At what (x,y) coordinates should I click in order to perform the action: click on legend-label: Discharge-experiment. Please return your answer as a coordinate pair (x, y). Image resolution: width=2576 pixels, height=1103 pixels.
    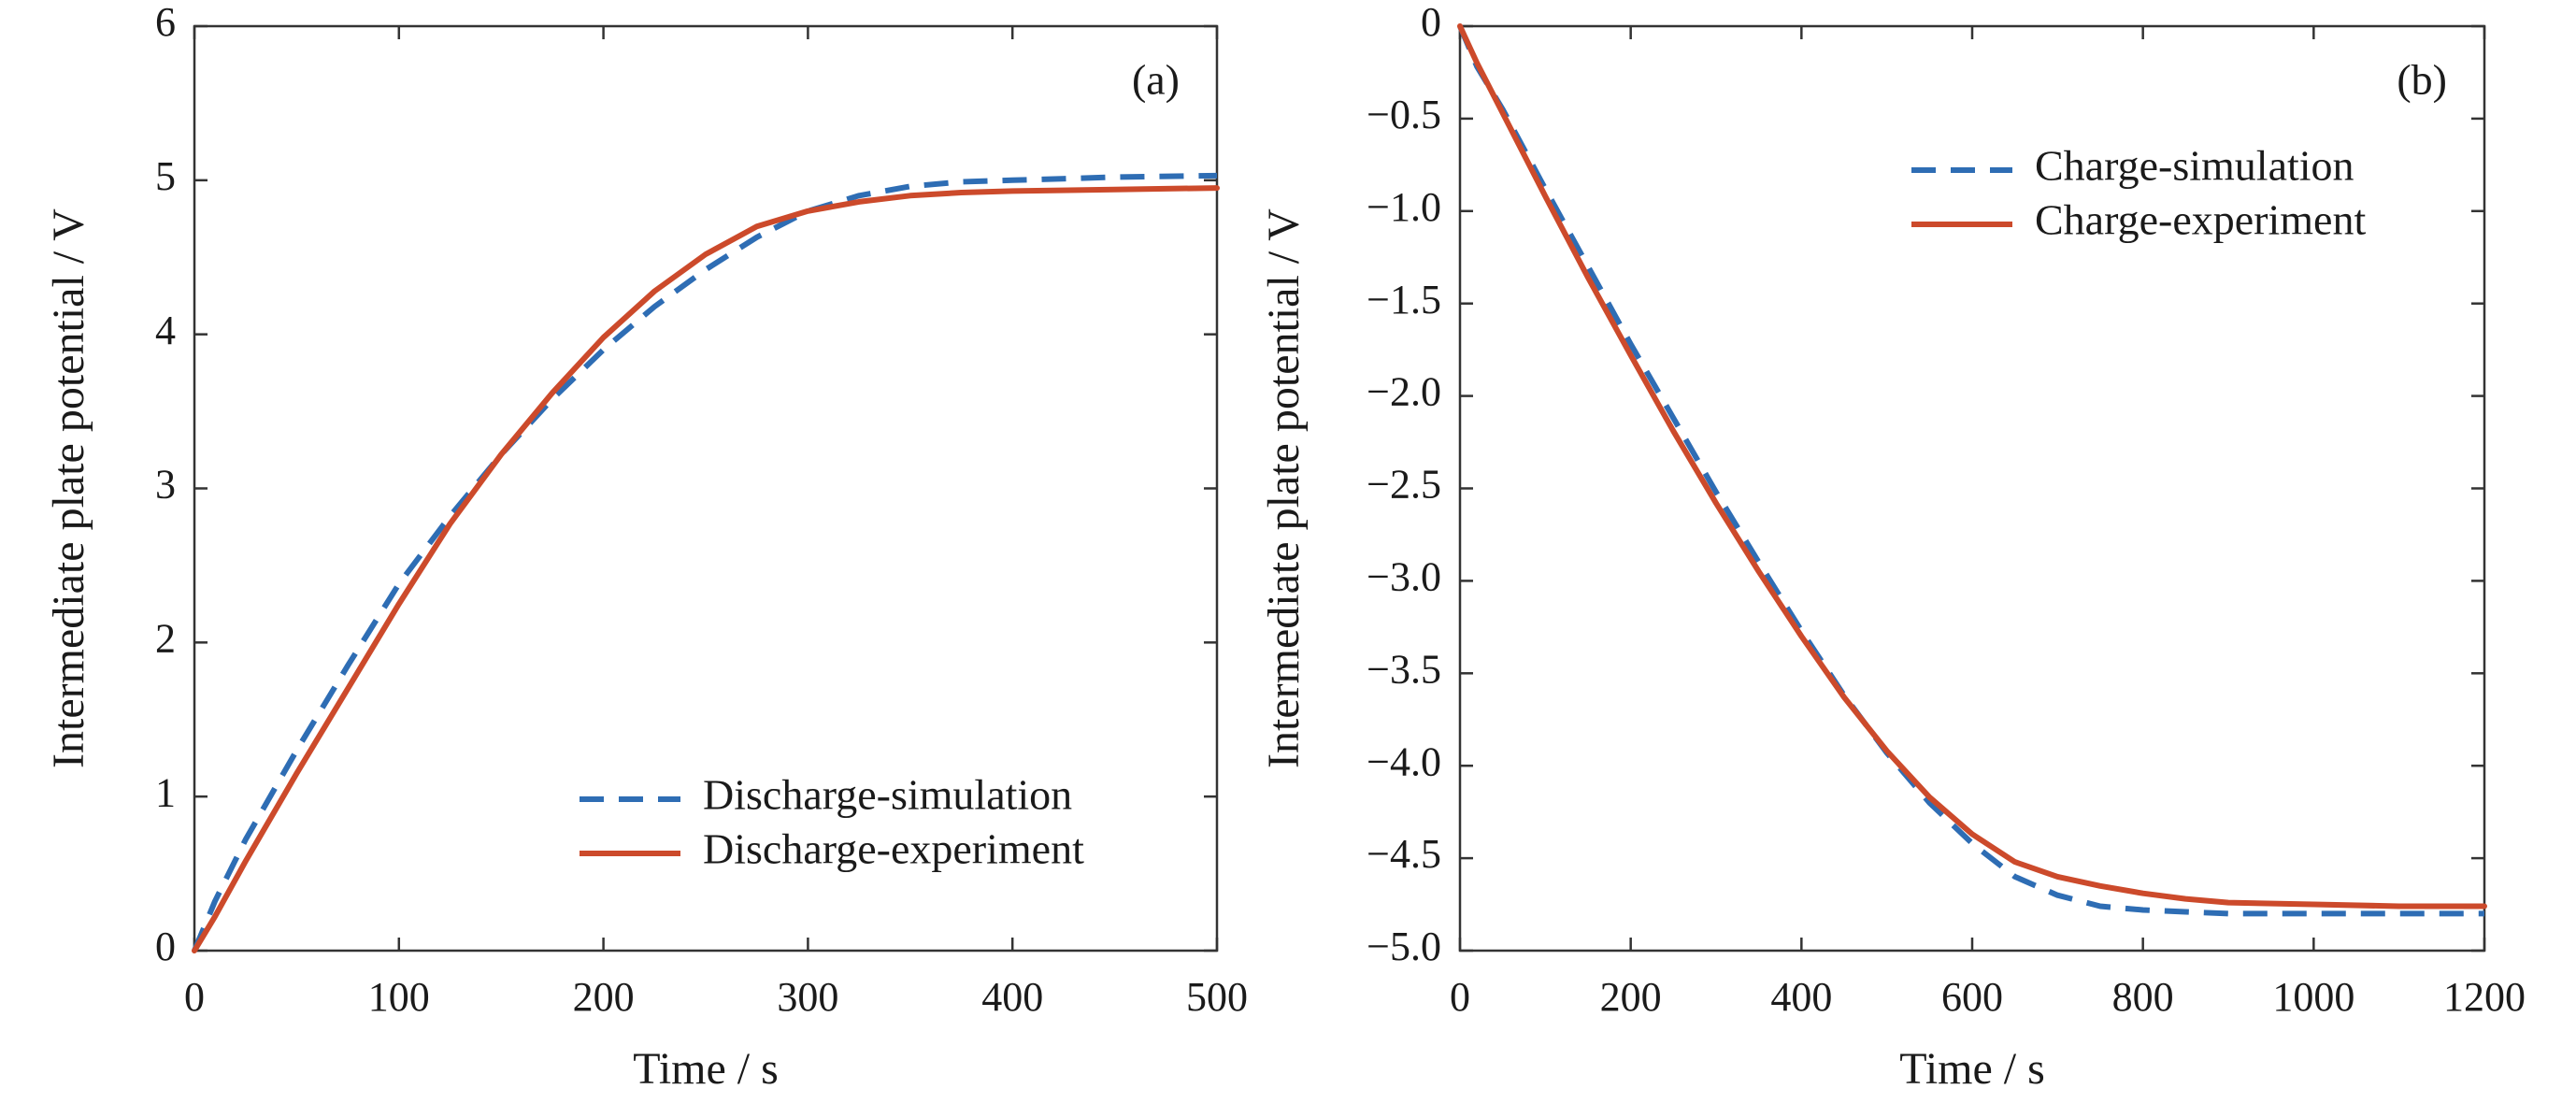
    Looking at the image, I should click on (893, 849).